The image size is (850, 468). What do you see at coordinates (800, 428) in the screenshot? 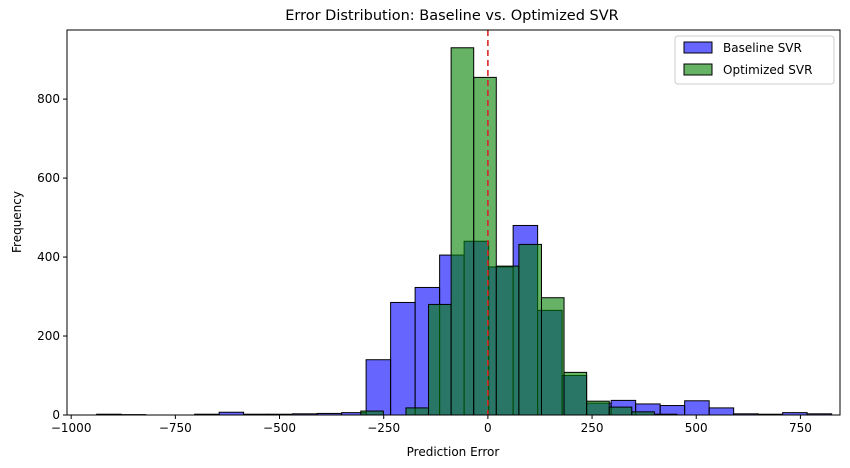
I see `x-tick-label: 750` at bounding box center [800, 428].